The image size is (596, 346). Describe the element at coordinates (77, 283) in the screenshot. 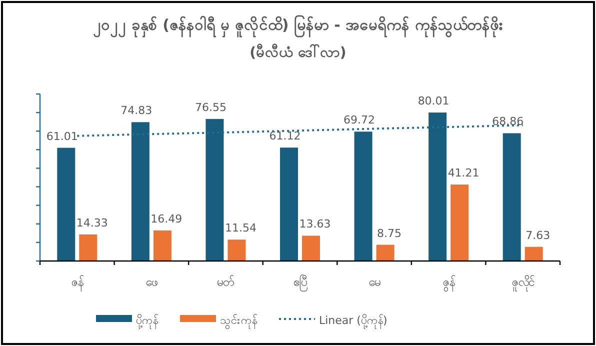

I see `x-tick-label: ဇန်` at that location.